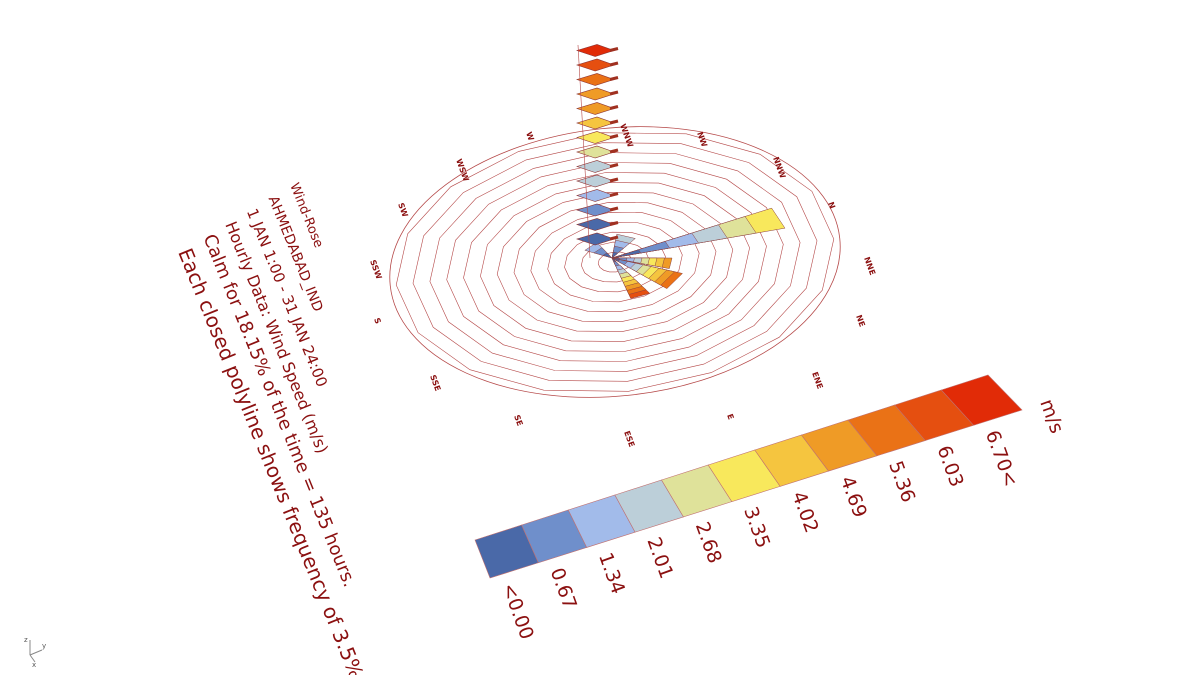  Describe the element at coordinates (860, 321) in the screenshot. I see `direction-label: NE` at that location.